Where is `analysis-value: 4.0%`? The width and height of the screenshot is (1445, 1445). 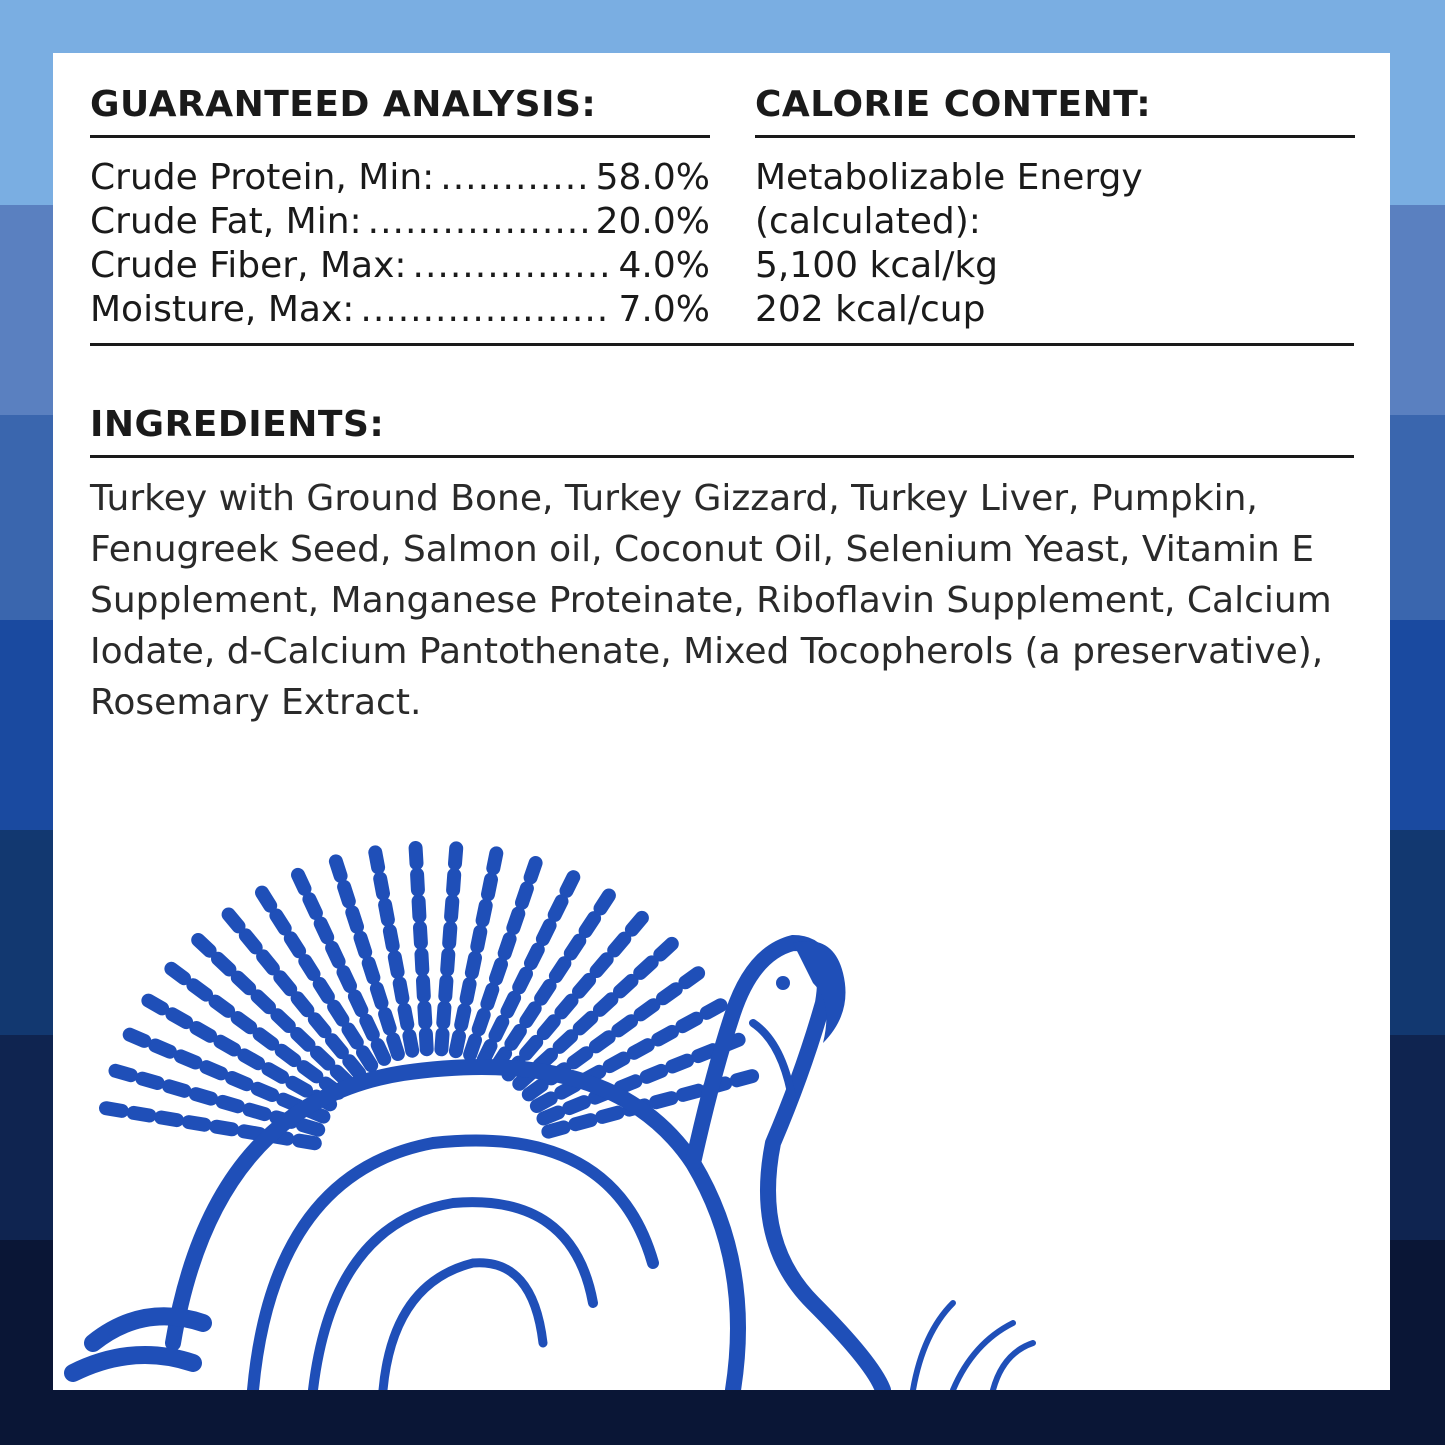
analysis-value: 4.0% is located at coordinates (664, 265).